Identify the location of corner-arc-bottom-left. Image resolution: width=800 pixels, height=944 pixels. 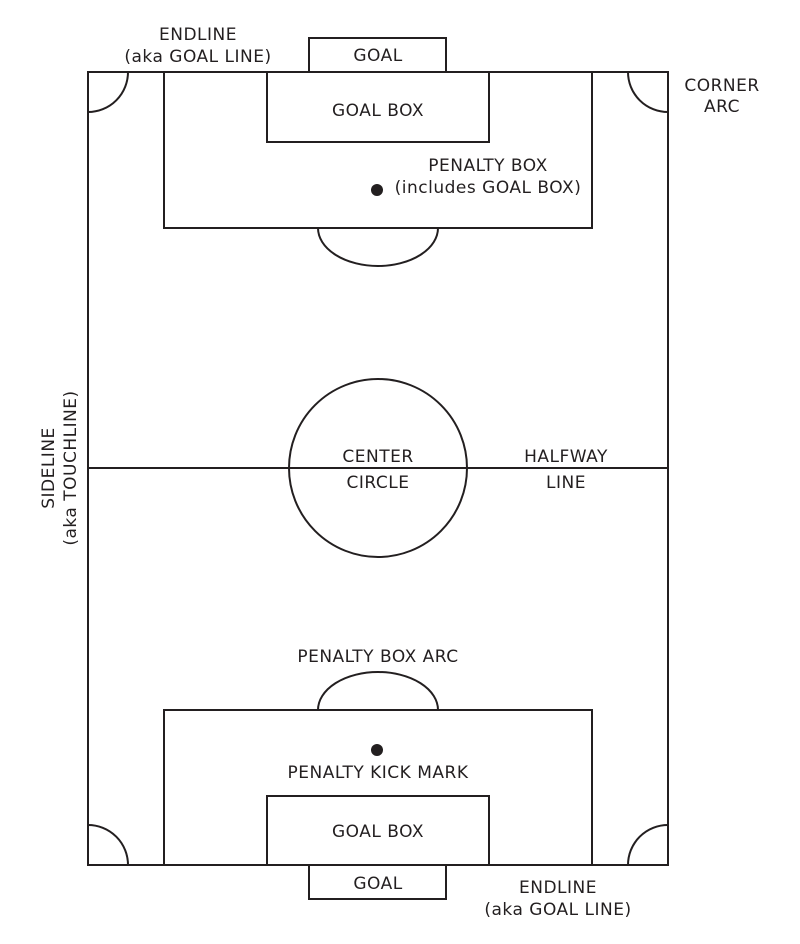
(108, 845).